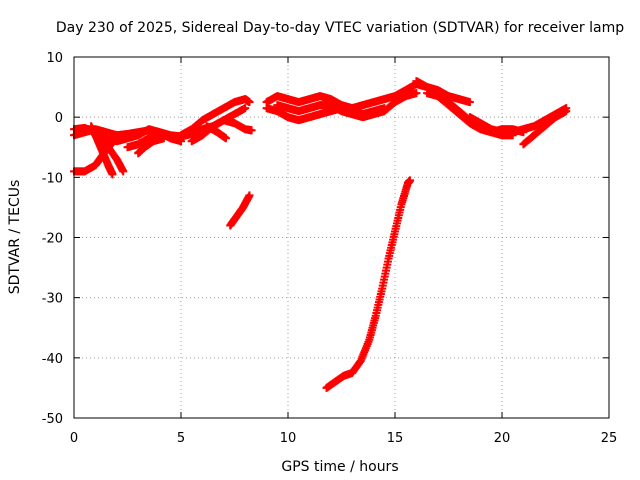 The height and width of the screenshot is (480, 640). Describe the element at coordinates (52, 239) in the screenshot. I see `y-tick-label: -20` at that location.